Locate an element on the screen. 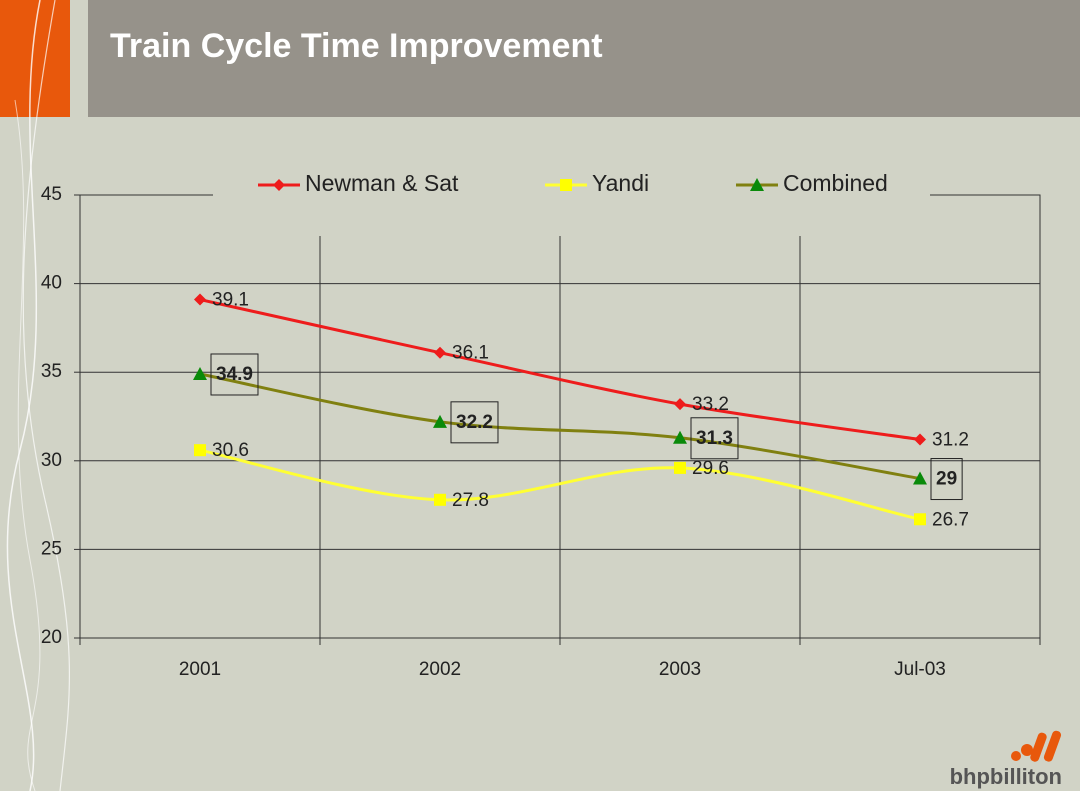  x-tick-label: Jul-03 is located at coordinates (920, 669).